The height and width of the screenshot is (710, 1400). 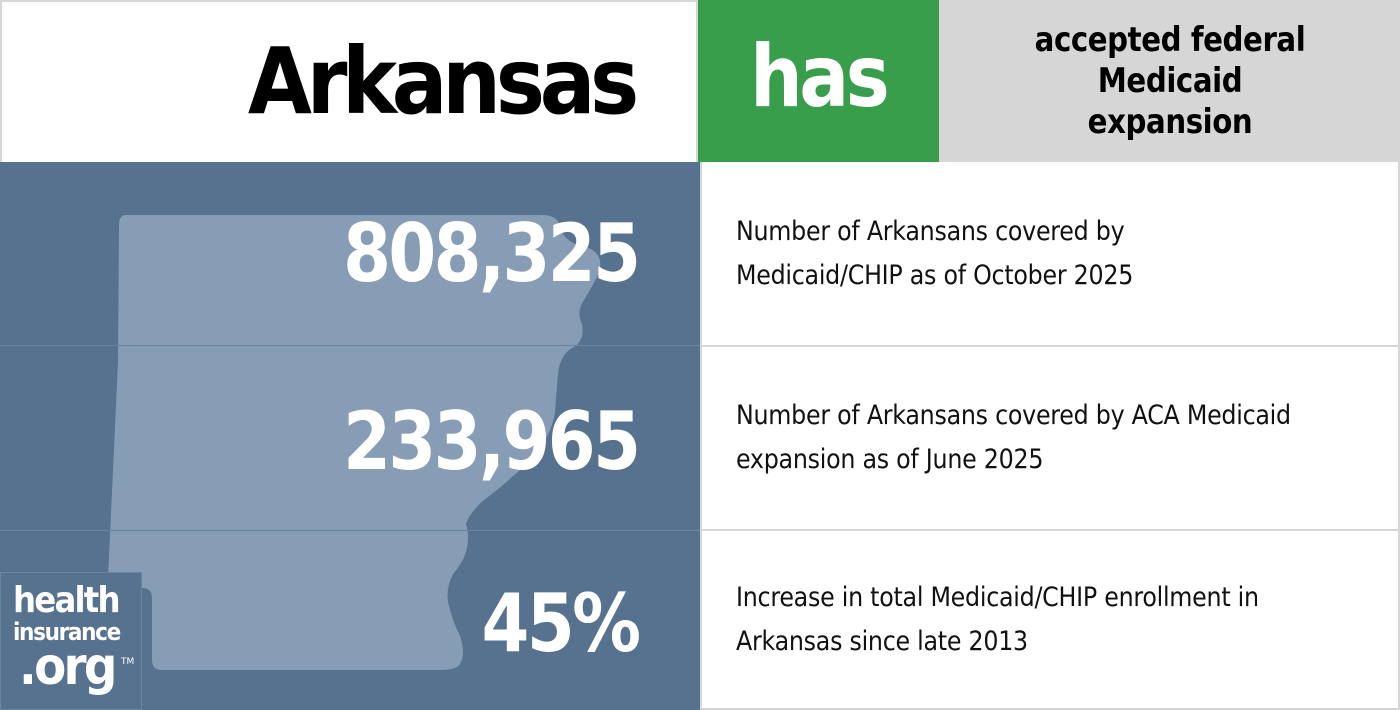 What do you see at coordinates (67, 600) in the screenshot?
I see `logo-line-health: health` at bounding box center [67, 600].